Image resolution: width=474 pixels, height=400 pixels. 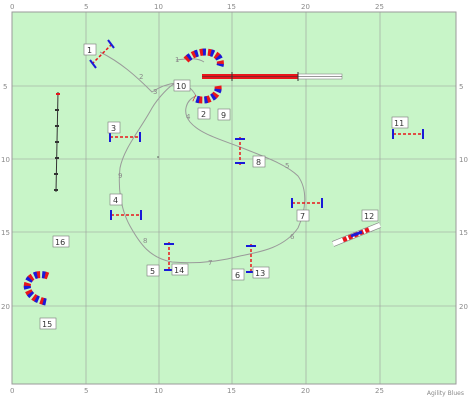 I want to click on x-tick-top: 15, so click(x=231, y=7).